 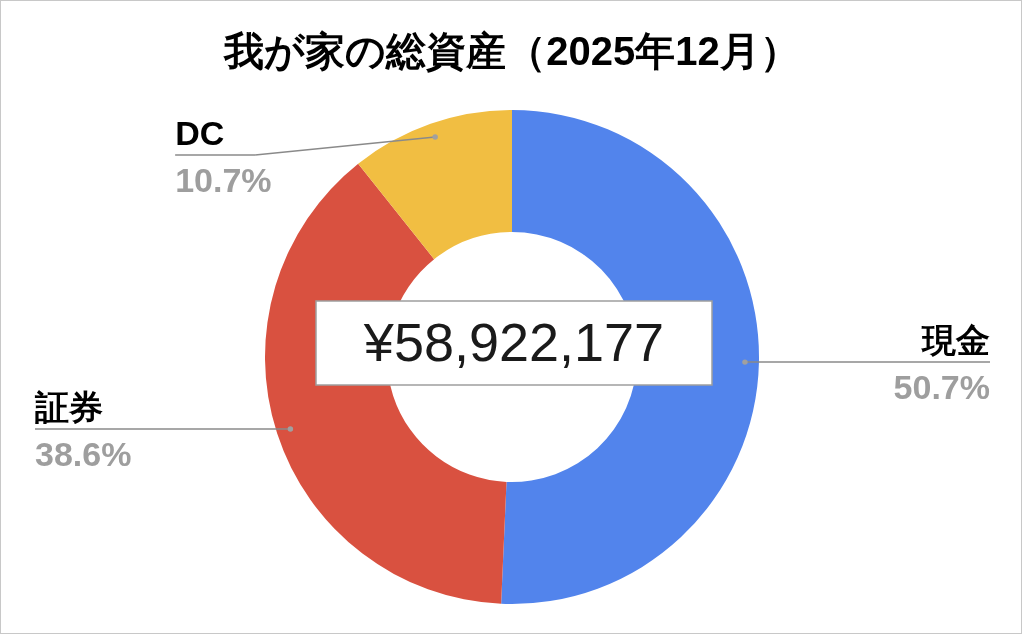 I want to click on data-label: 38.6%, so click(x=83, y=454).